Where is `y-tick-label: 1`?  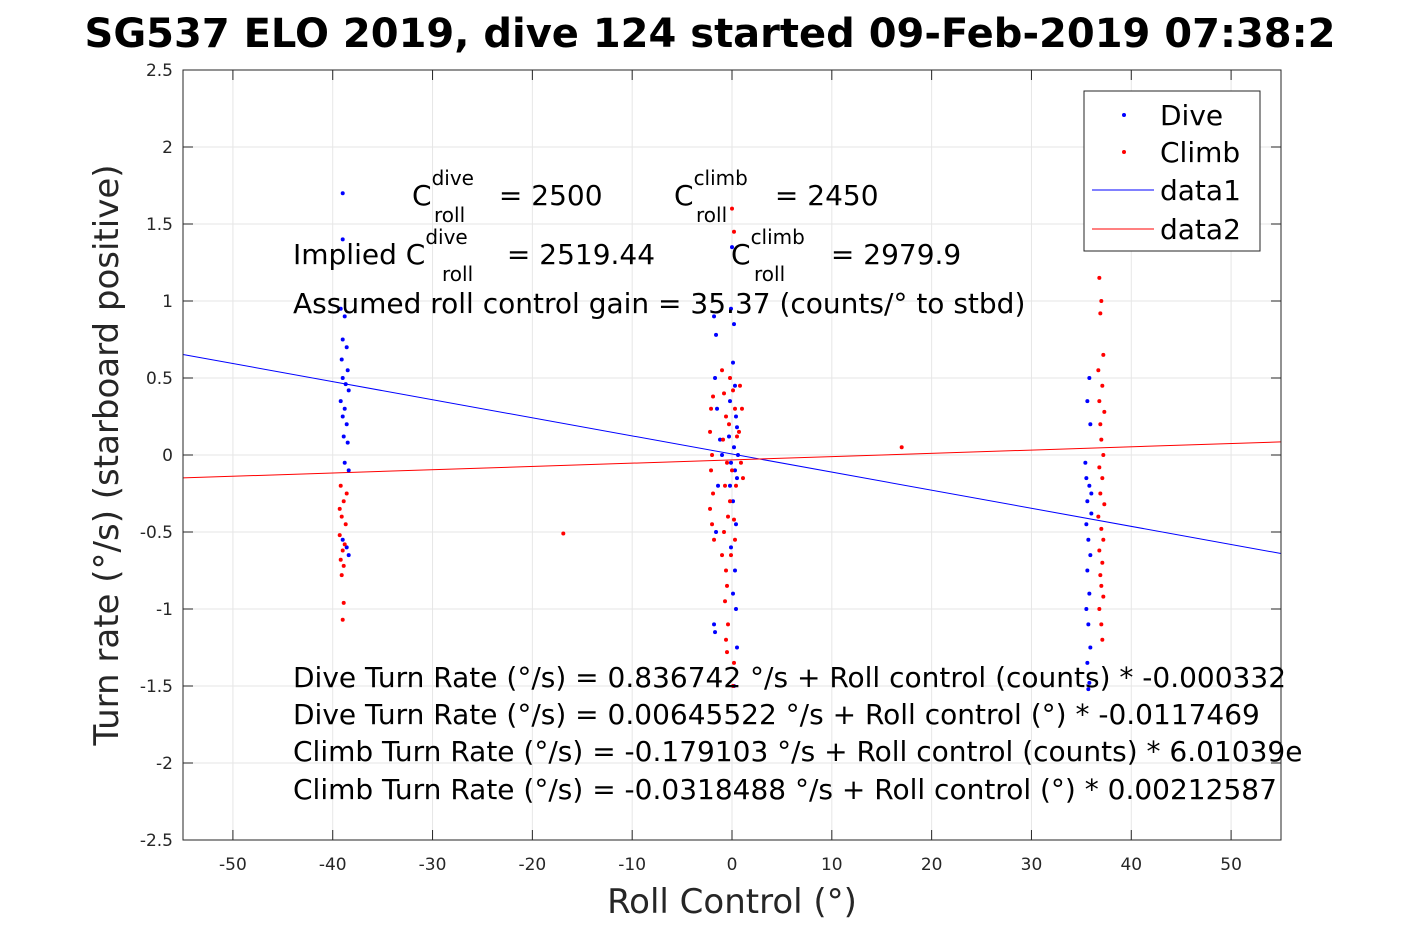
y-tick-label: 1 is located at coordinates (167, 302).